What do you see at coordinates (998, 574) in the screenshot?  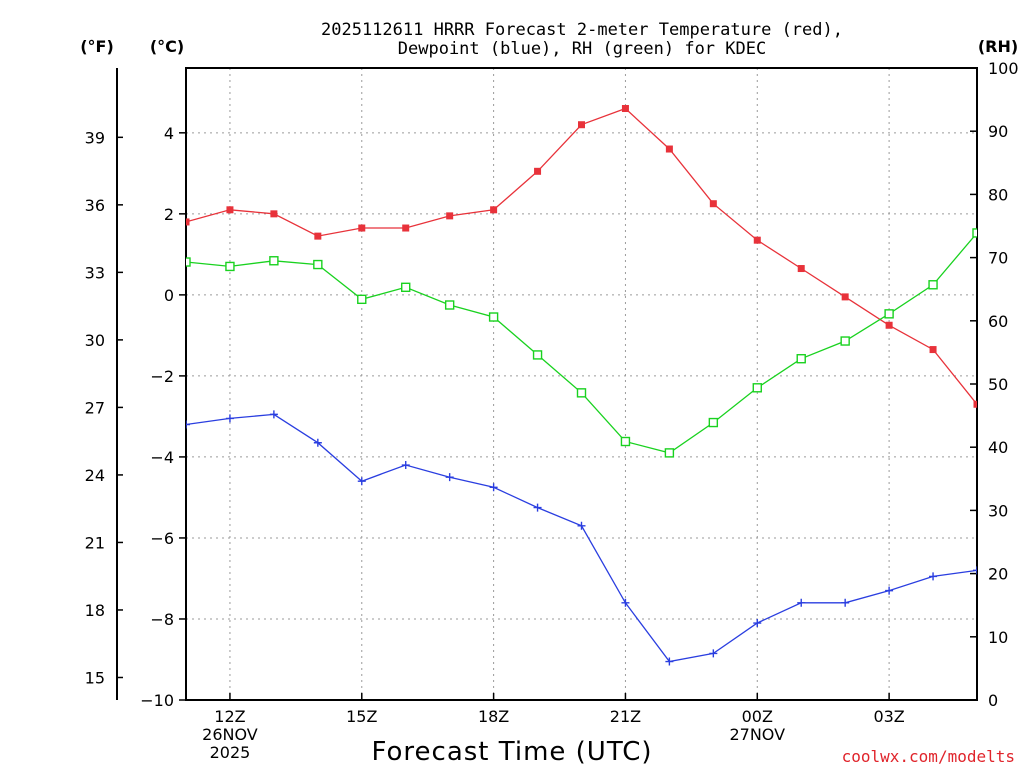 I see `rh-tick-label: 20` at bounding box center [998, 574].